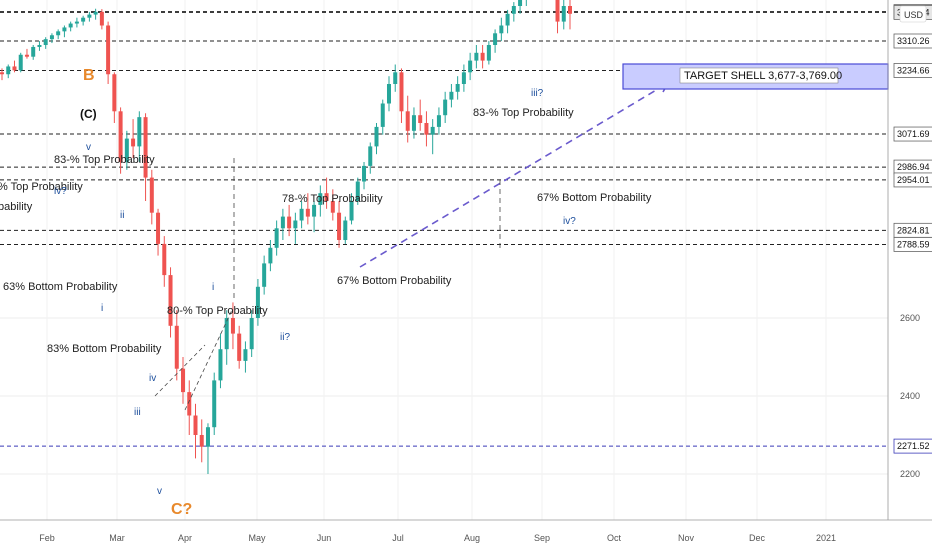 This screenshot has height=555, width=932. Describe the element at coordinates (466, 531) in the screenshot. I see `x-axis: Feb Mar Apr May Jun Jul Aug Sep Oct Nov Dec 2021` at that location.